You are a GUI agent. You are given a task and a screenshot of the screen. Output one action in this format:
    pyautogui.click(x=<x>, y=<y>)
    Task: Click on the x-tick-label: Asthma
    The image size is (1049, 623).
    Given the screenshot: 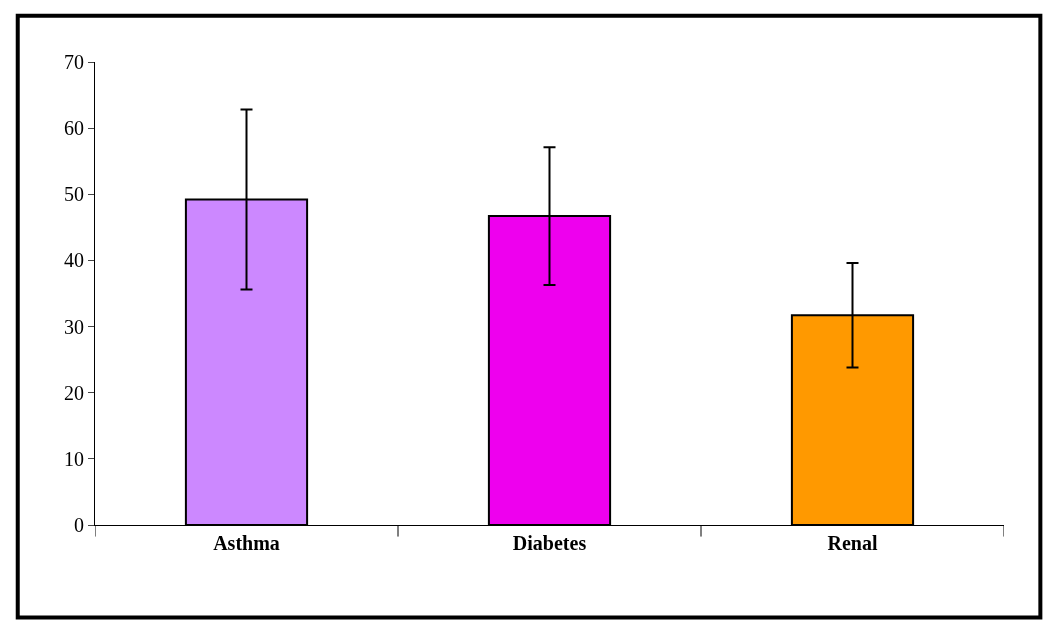 What is the action you would take?
    pyautogui.click(x=246, y=543)
    